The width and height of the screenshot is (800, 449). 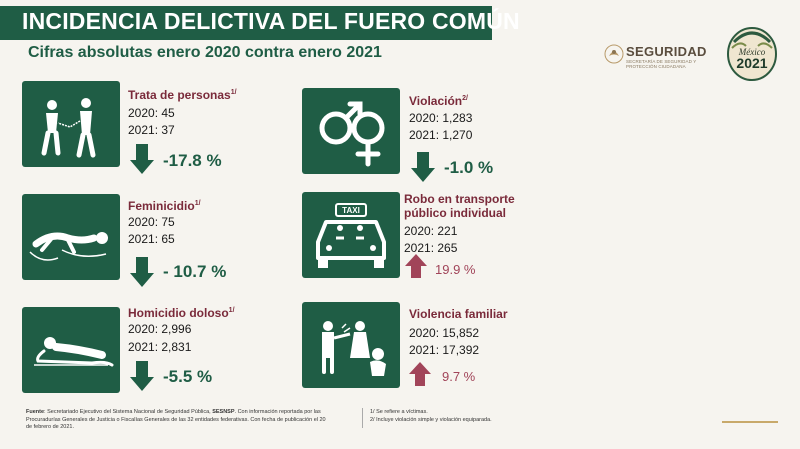 I want to click on taxi-icon: TAXI, so click(x=351, y=235).